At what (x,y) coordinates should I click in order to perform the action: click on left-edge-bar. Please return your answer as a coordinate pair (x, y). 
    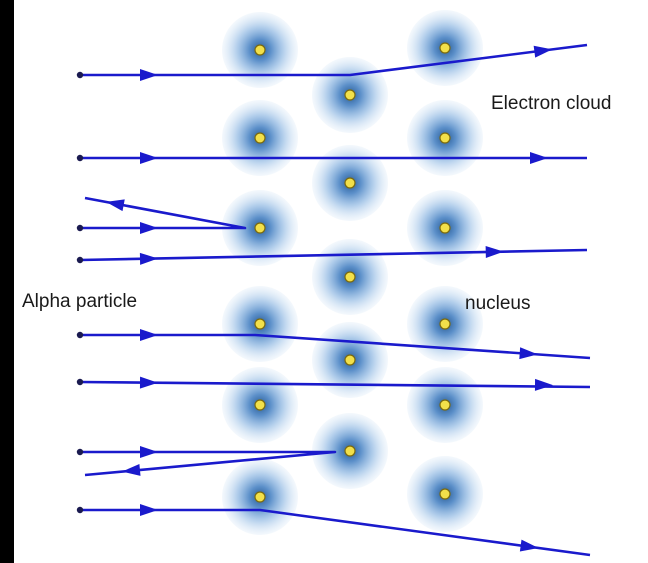
    Looking at the image, I should click on (7, 281).